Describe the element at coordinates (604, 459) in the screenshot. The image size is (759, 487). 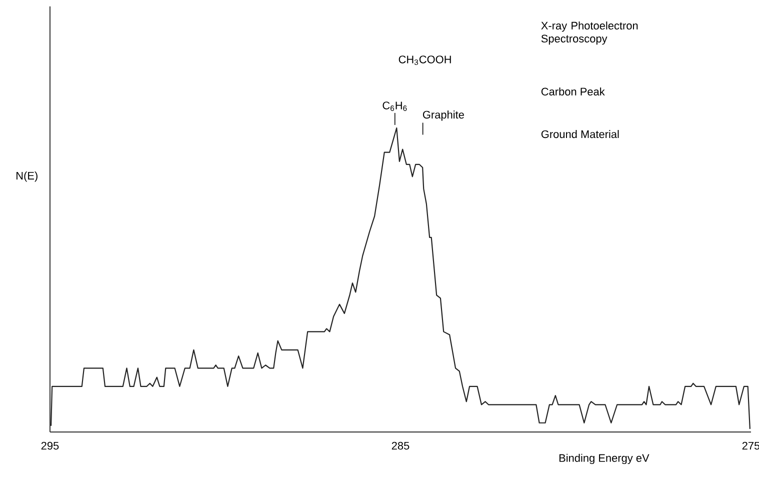
I see `x-axis-title: Binding Energy eV` at that location.